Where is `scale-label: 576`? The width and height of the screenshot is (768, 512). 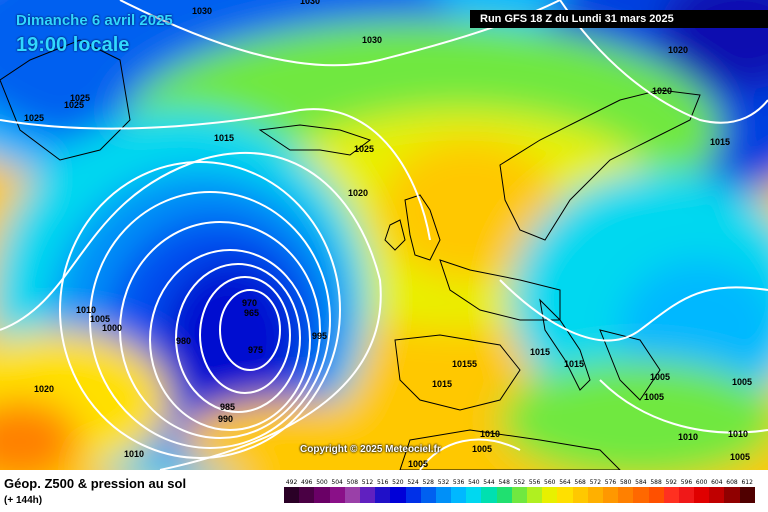
scale-label: 576 is located at coordinates (610, 482).